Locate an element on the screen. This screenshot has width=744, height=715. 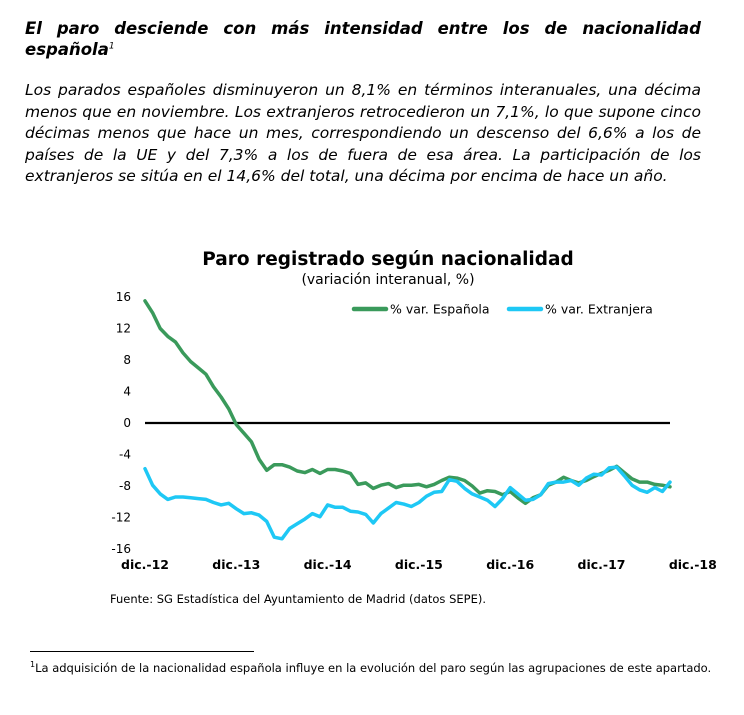
x-tick-label: dic.-12 is located at coordinates (145, 564).